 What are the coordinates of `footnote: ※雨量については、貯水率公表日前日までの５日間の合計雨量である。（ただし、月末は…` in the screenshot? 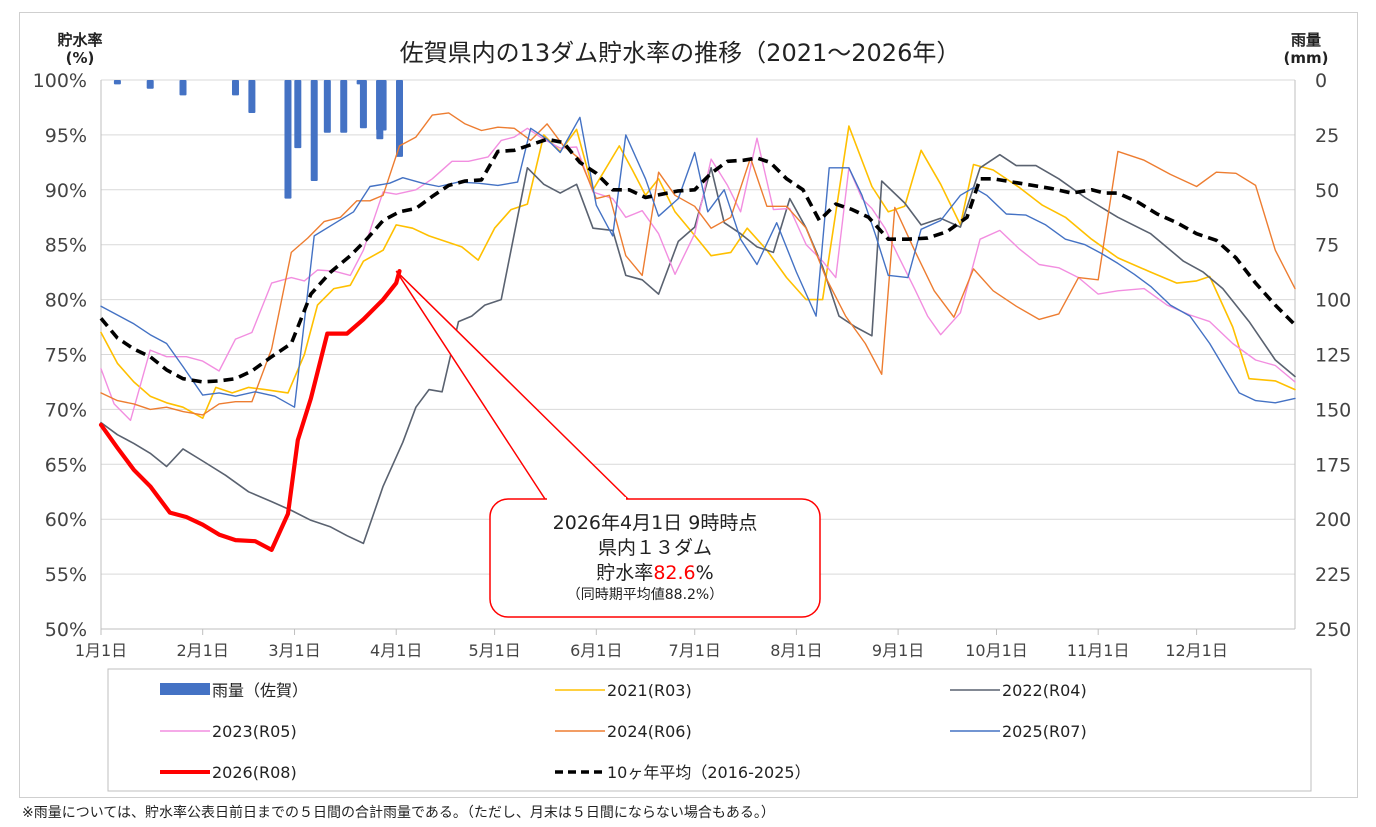 It's located at (398, 813).